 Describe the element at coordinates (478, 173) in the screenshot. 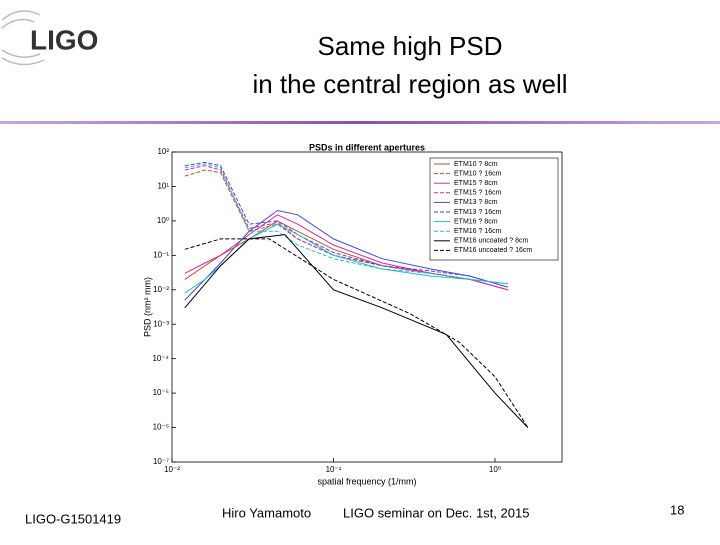

I see `legend-label: ETM10 ? 16cm` at that location.